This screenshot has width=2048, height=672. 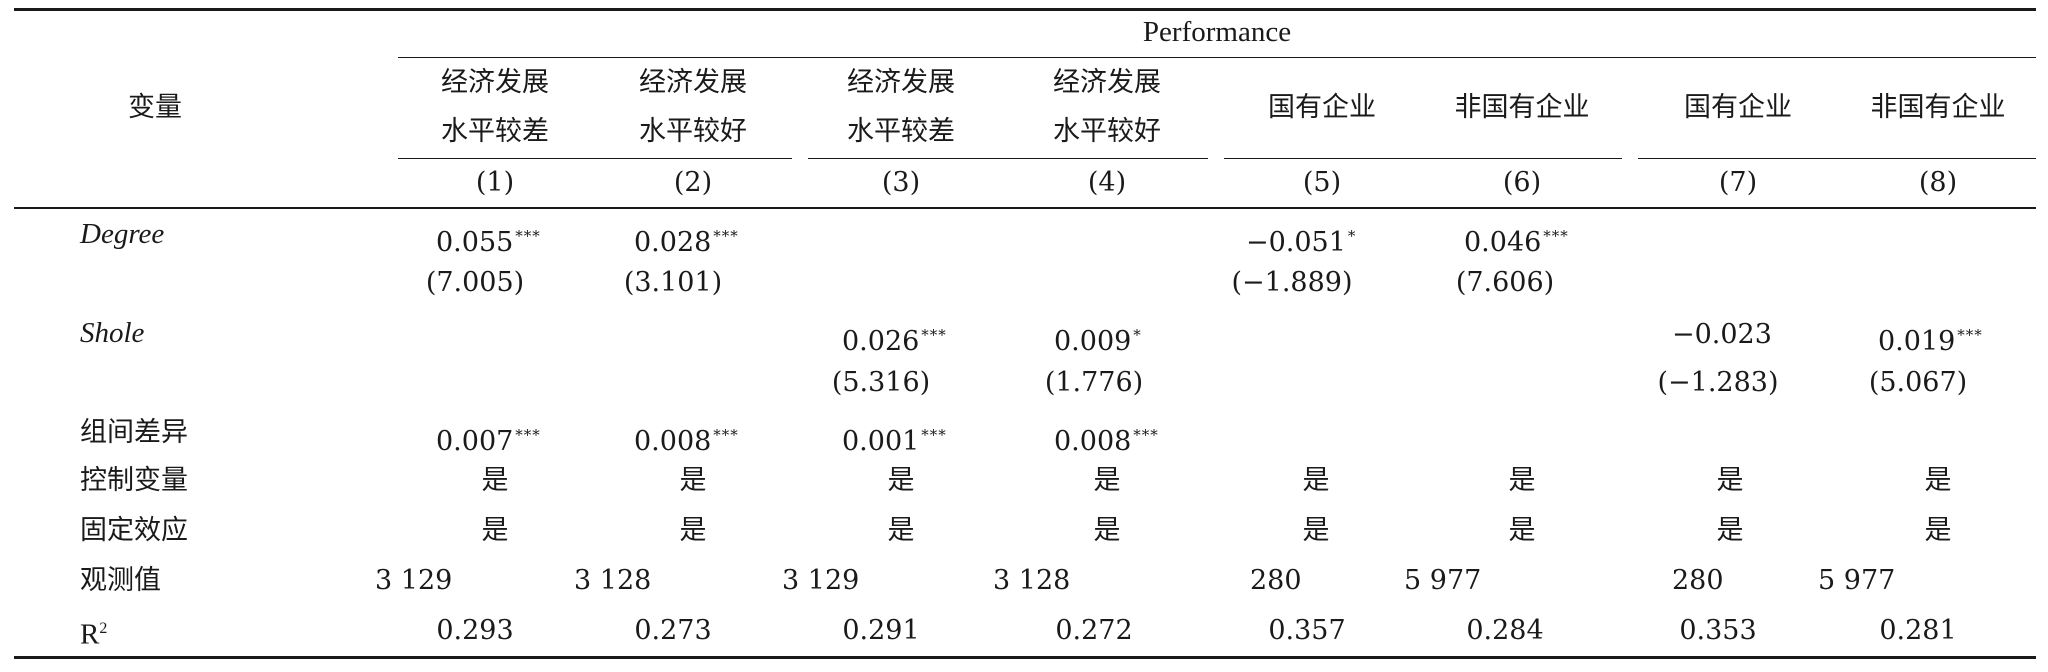 What do you see at coordinates (1730, 480) in the screenshot?
I see `controls-7: 是` at bounding box center [1730, 480].